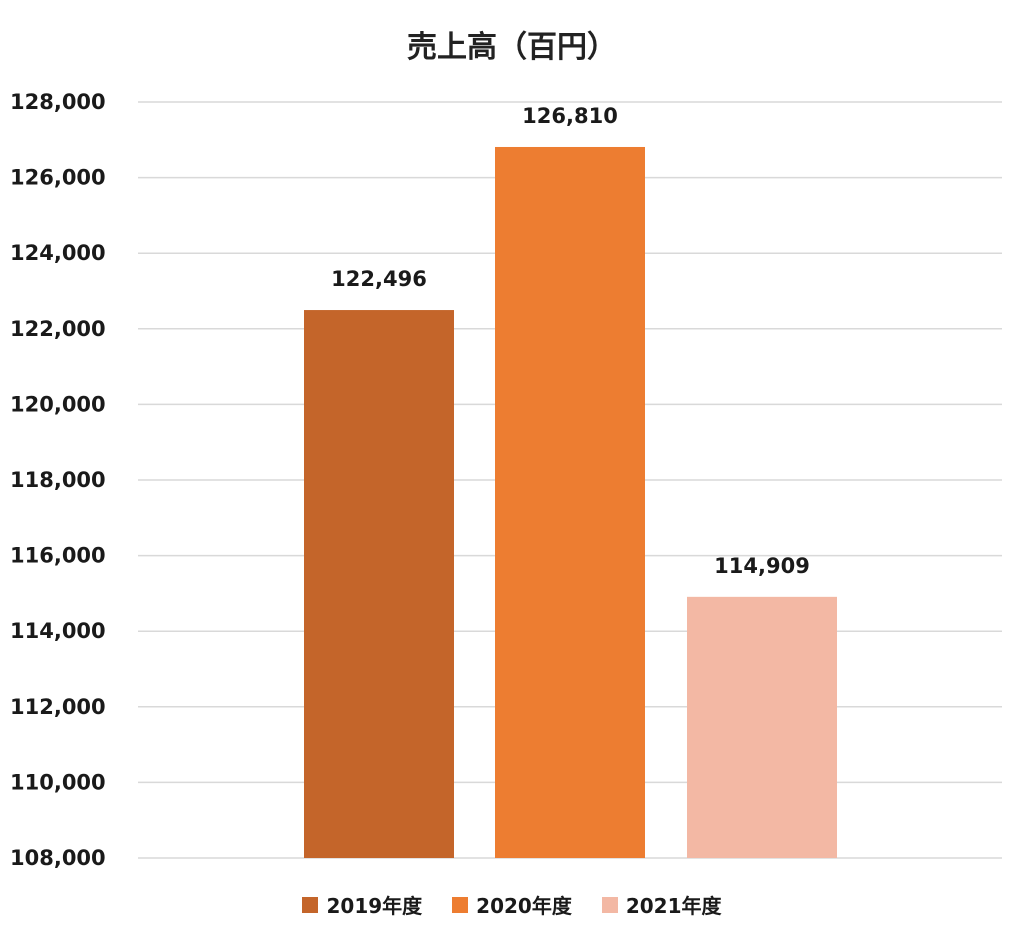 This screenshot has width=1024, height=942. What do you see at coordinates (609, 904) in the screenshot?
I see `legend-swatch-2021` at bounding box center [609, 904].